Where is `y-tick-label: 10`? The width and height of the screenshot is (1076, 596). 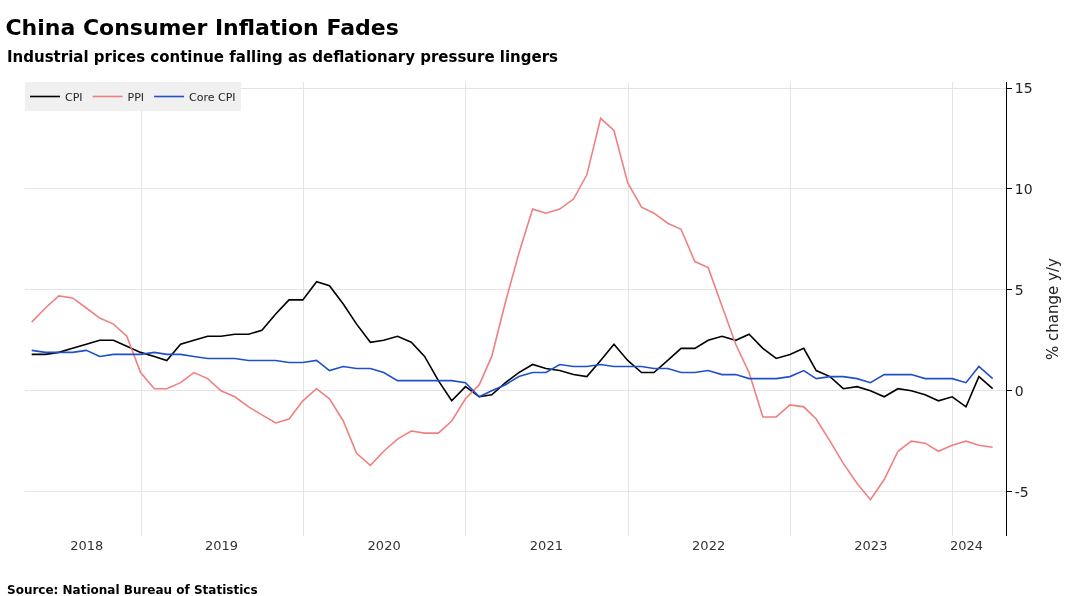 y-tick-label: 10 is located at coordinates (1023, 188).